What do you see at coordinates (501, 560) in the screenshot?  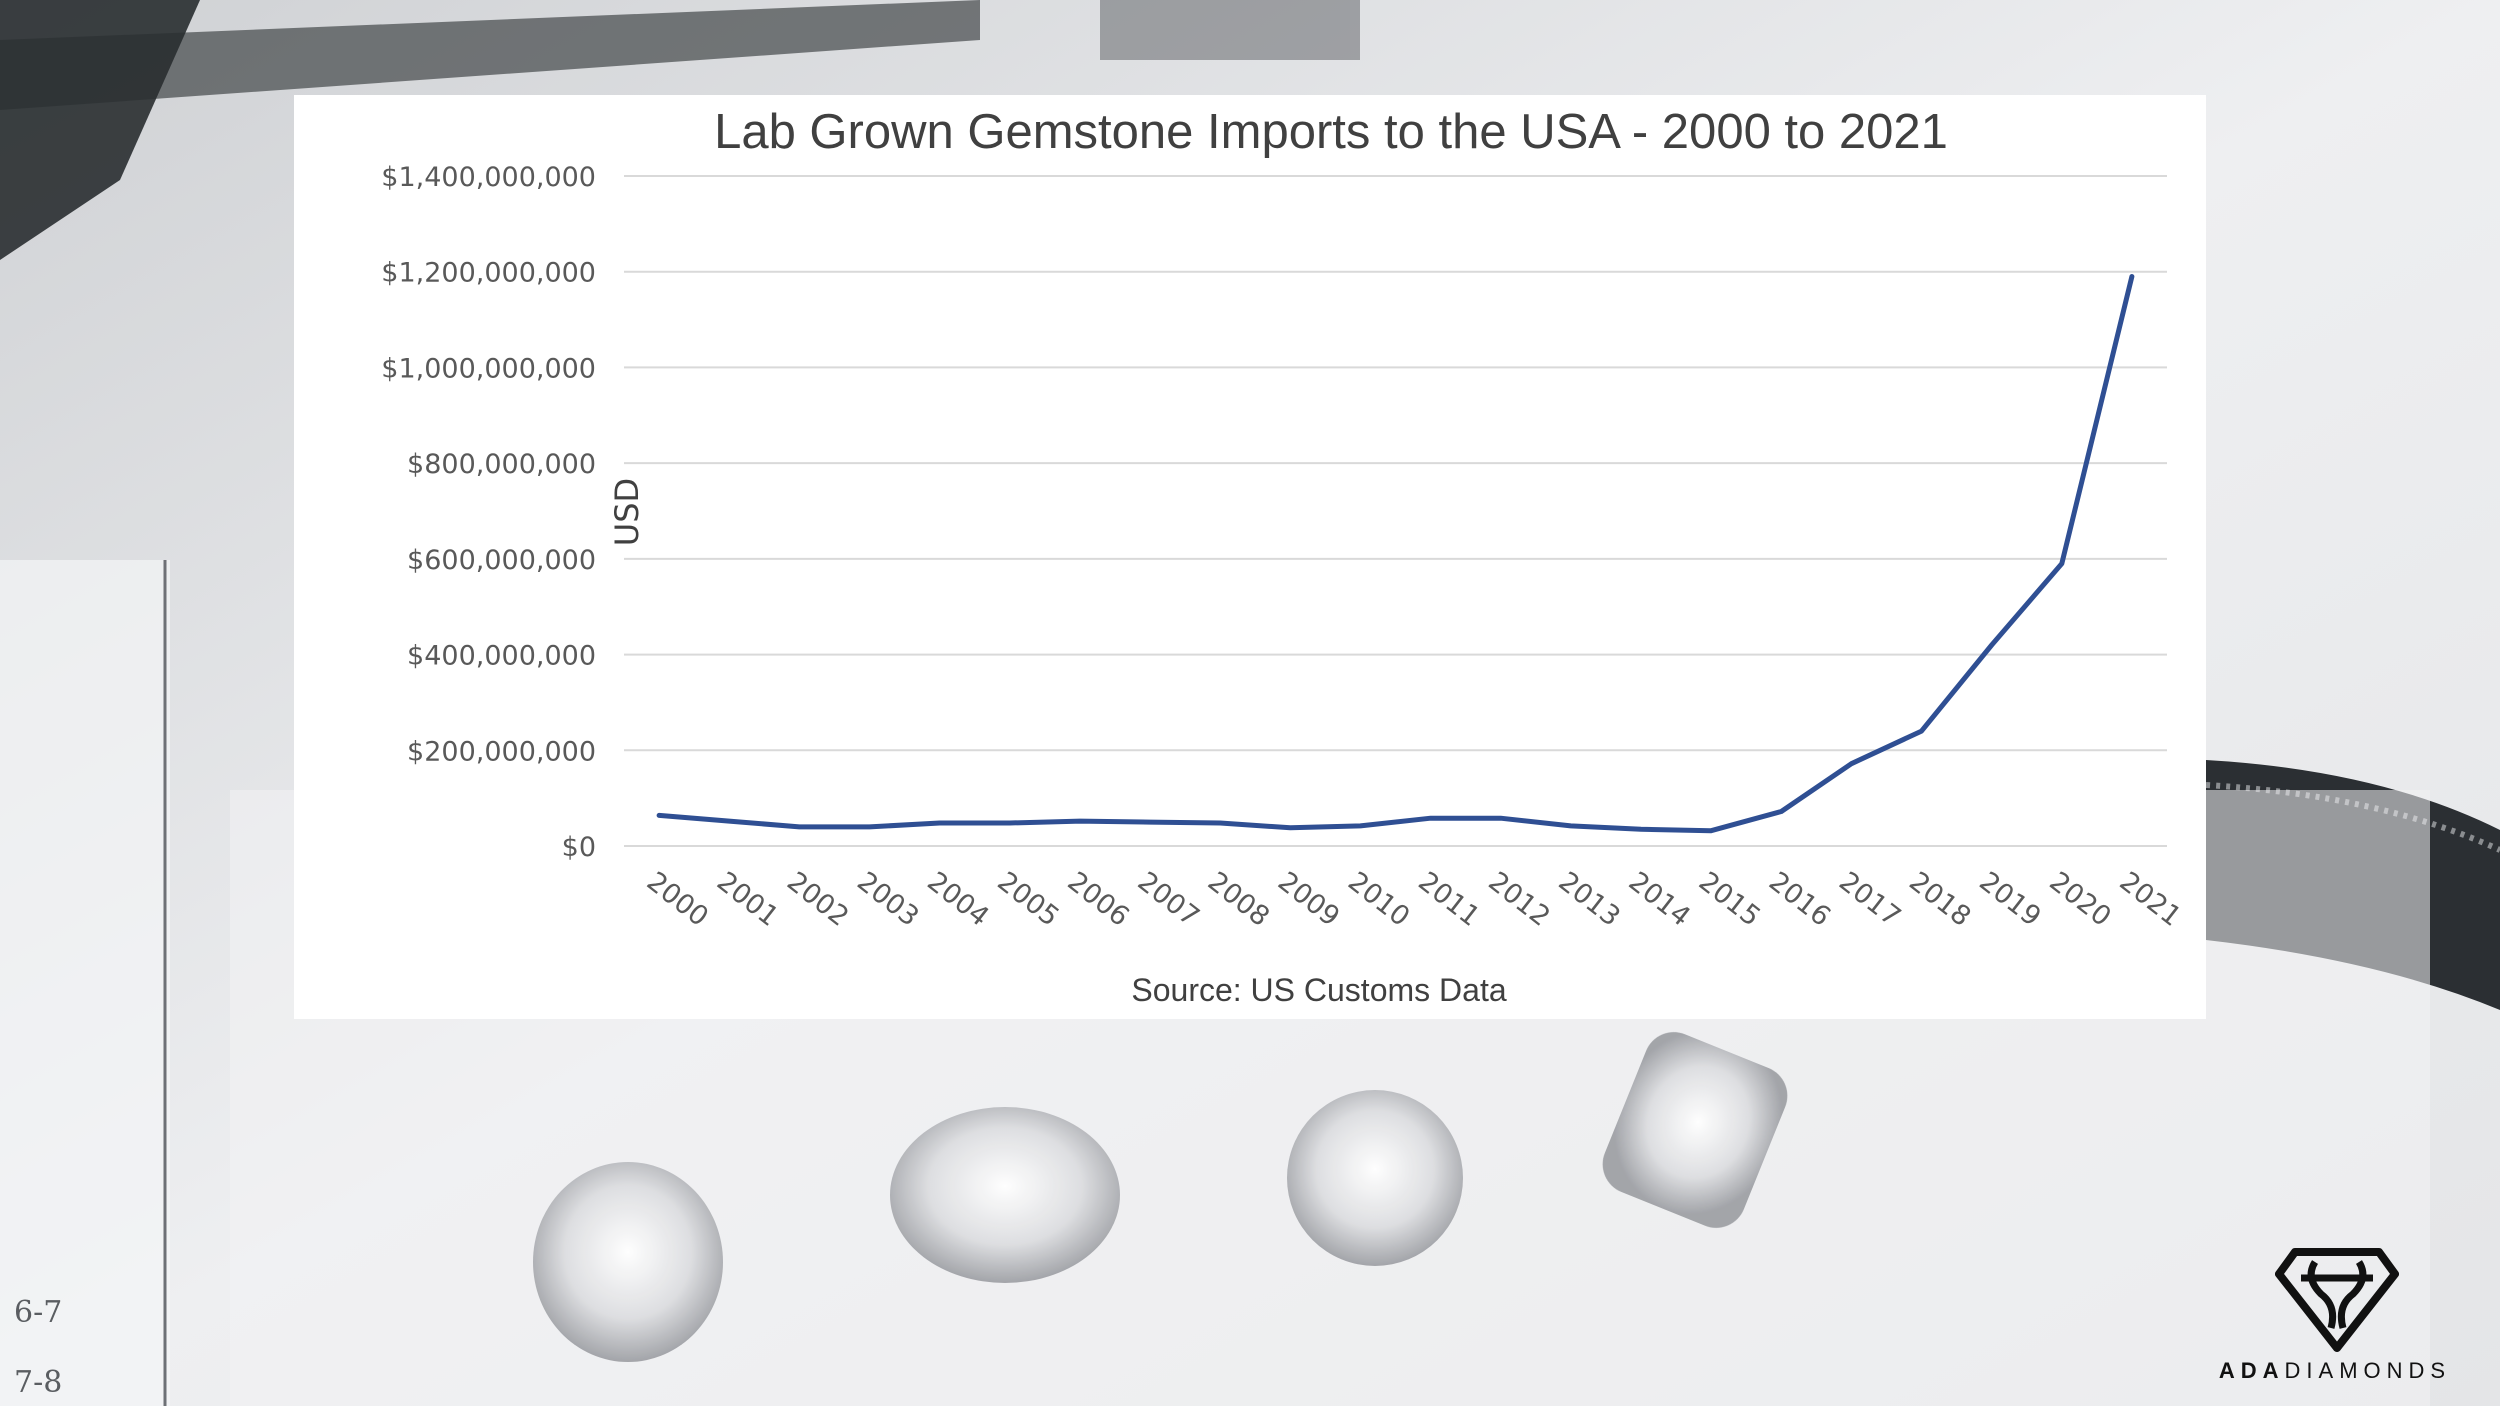 I see `y-tick-label: $600,000,000` at bounding box center [501, 560].